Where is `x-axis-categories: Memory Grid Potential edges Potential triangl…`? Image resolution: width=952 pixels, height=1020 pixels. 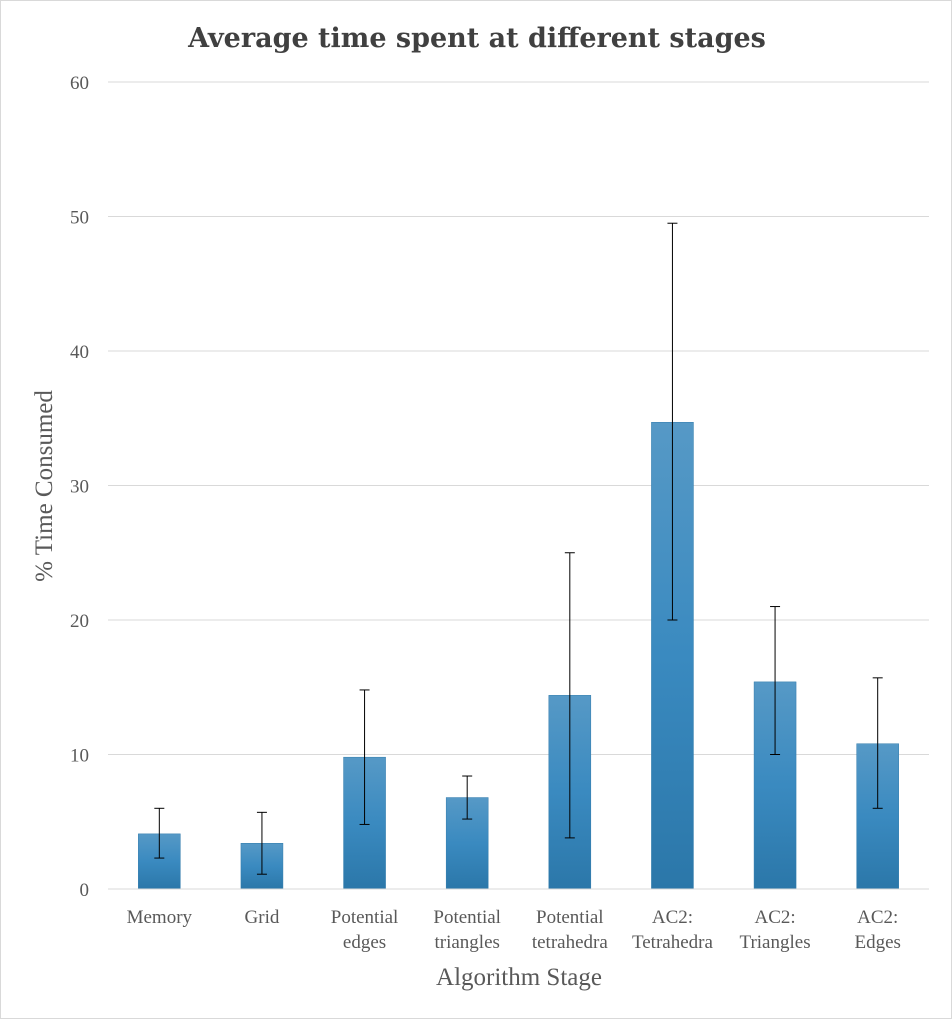
x-axis-categories: Memory Grid Potential edges Potential triangl… is located at coordinates (514, 930).